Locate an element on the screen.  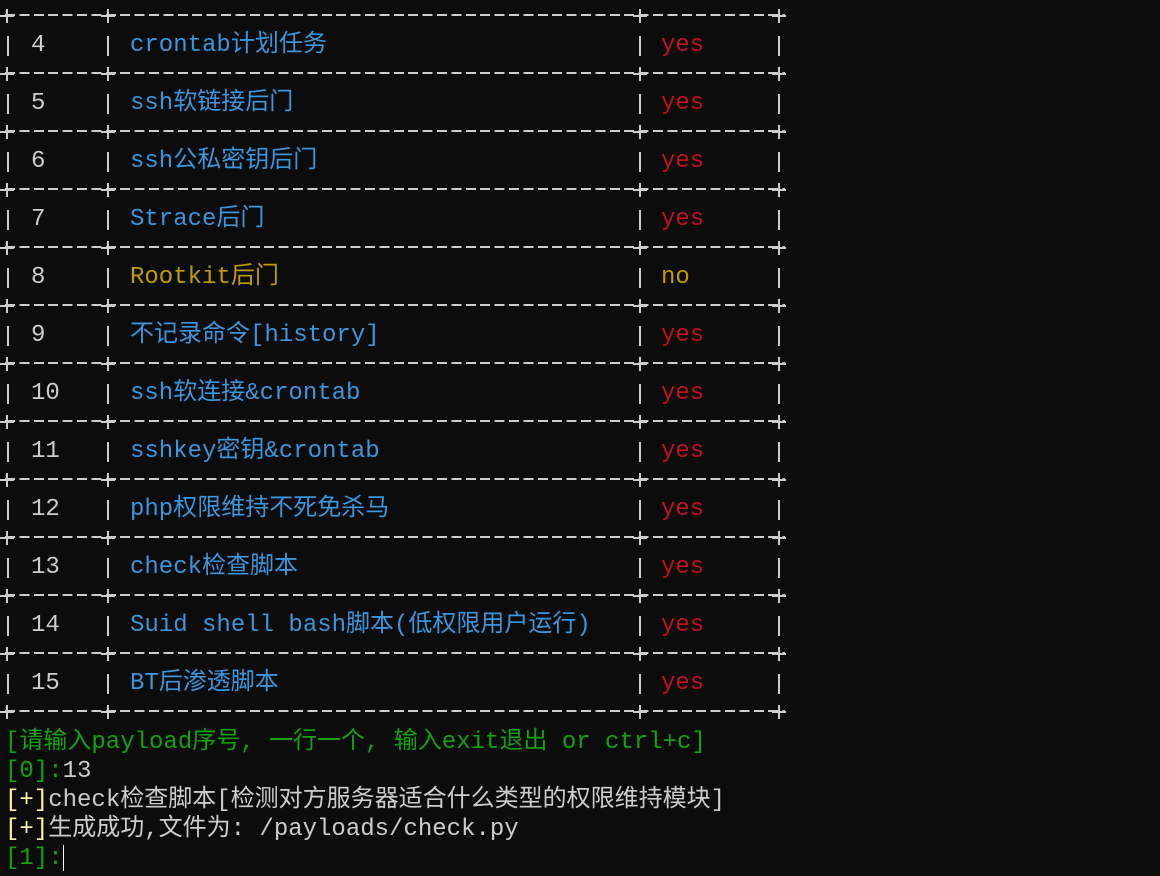
table-row: 15 BT后渗透脚本 yes is located at coordinates (400, 683).